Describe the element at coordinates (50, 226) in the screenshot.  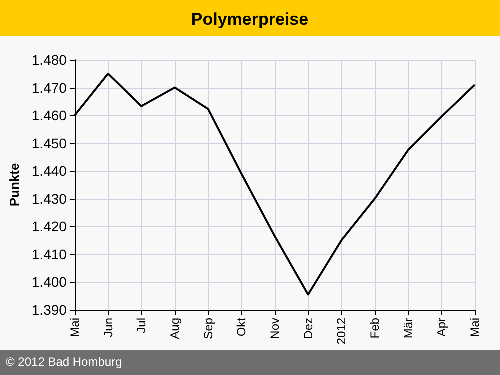
I see `y-tick-label: 1.420` at that location.